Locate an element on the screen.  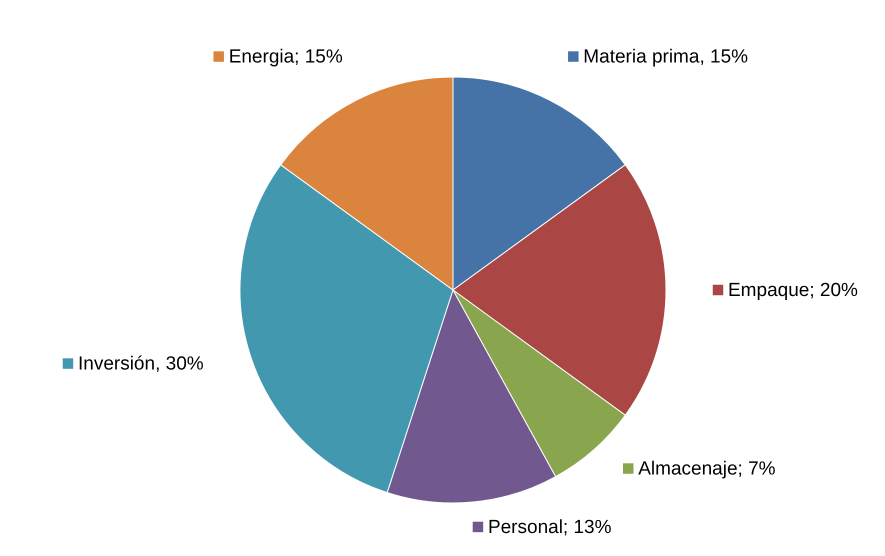
legend-label: Materia prima, 15% is located at coordinates (665, 57).